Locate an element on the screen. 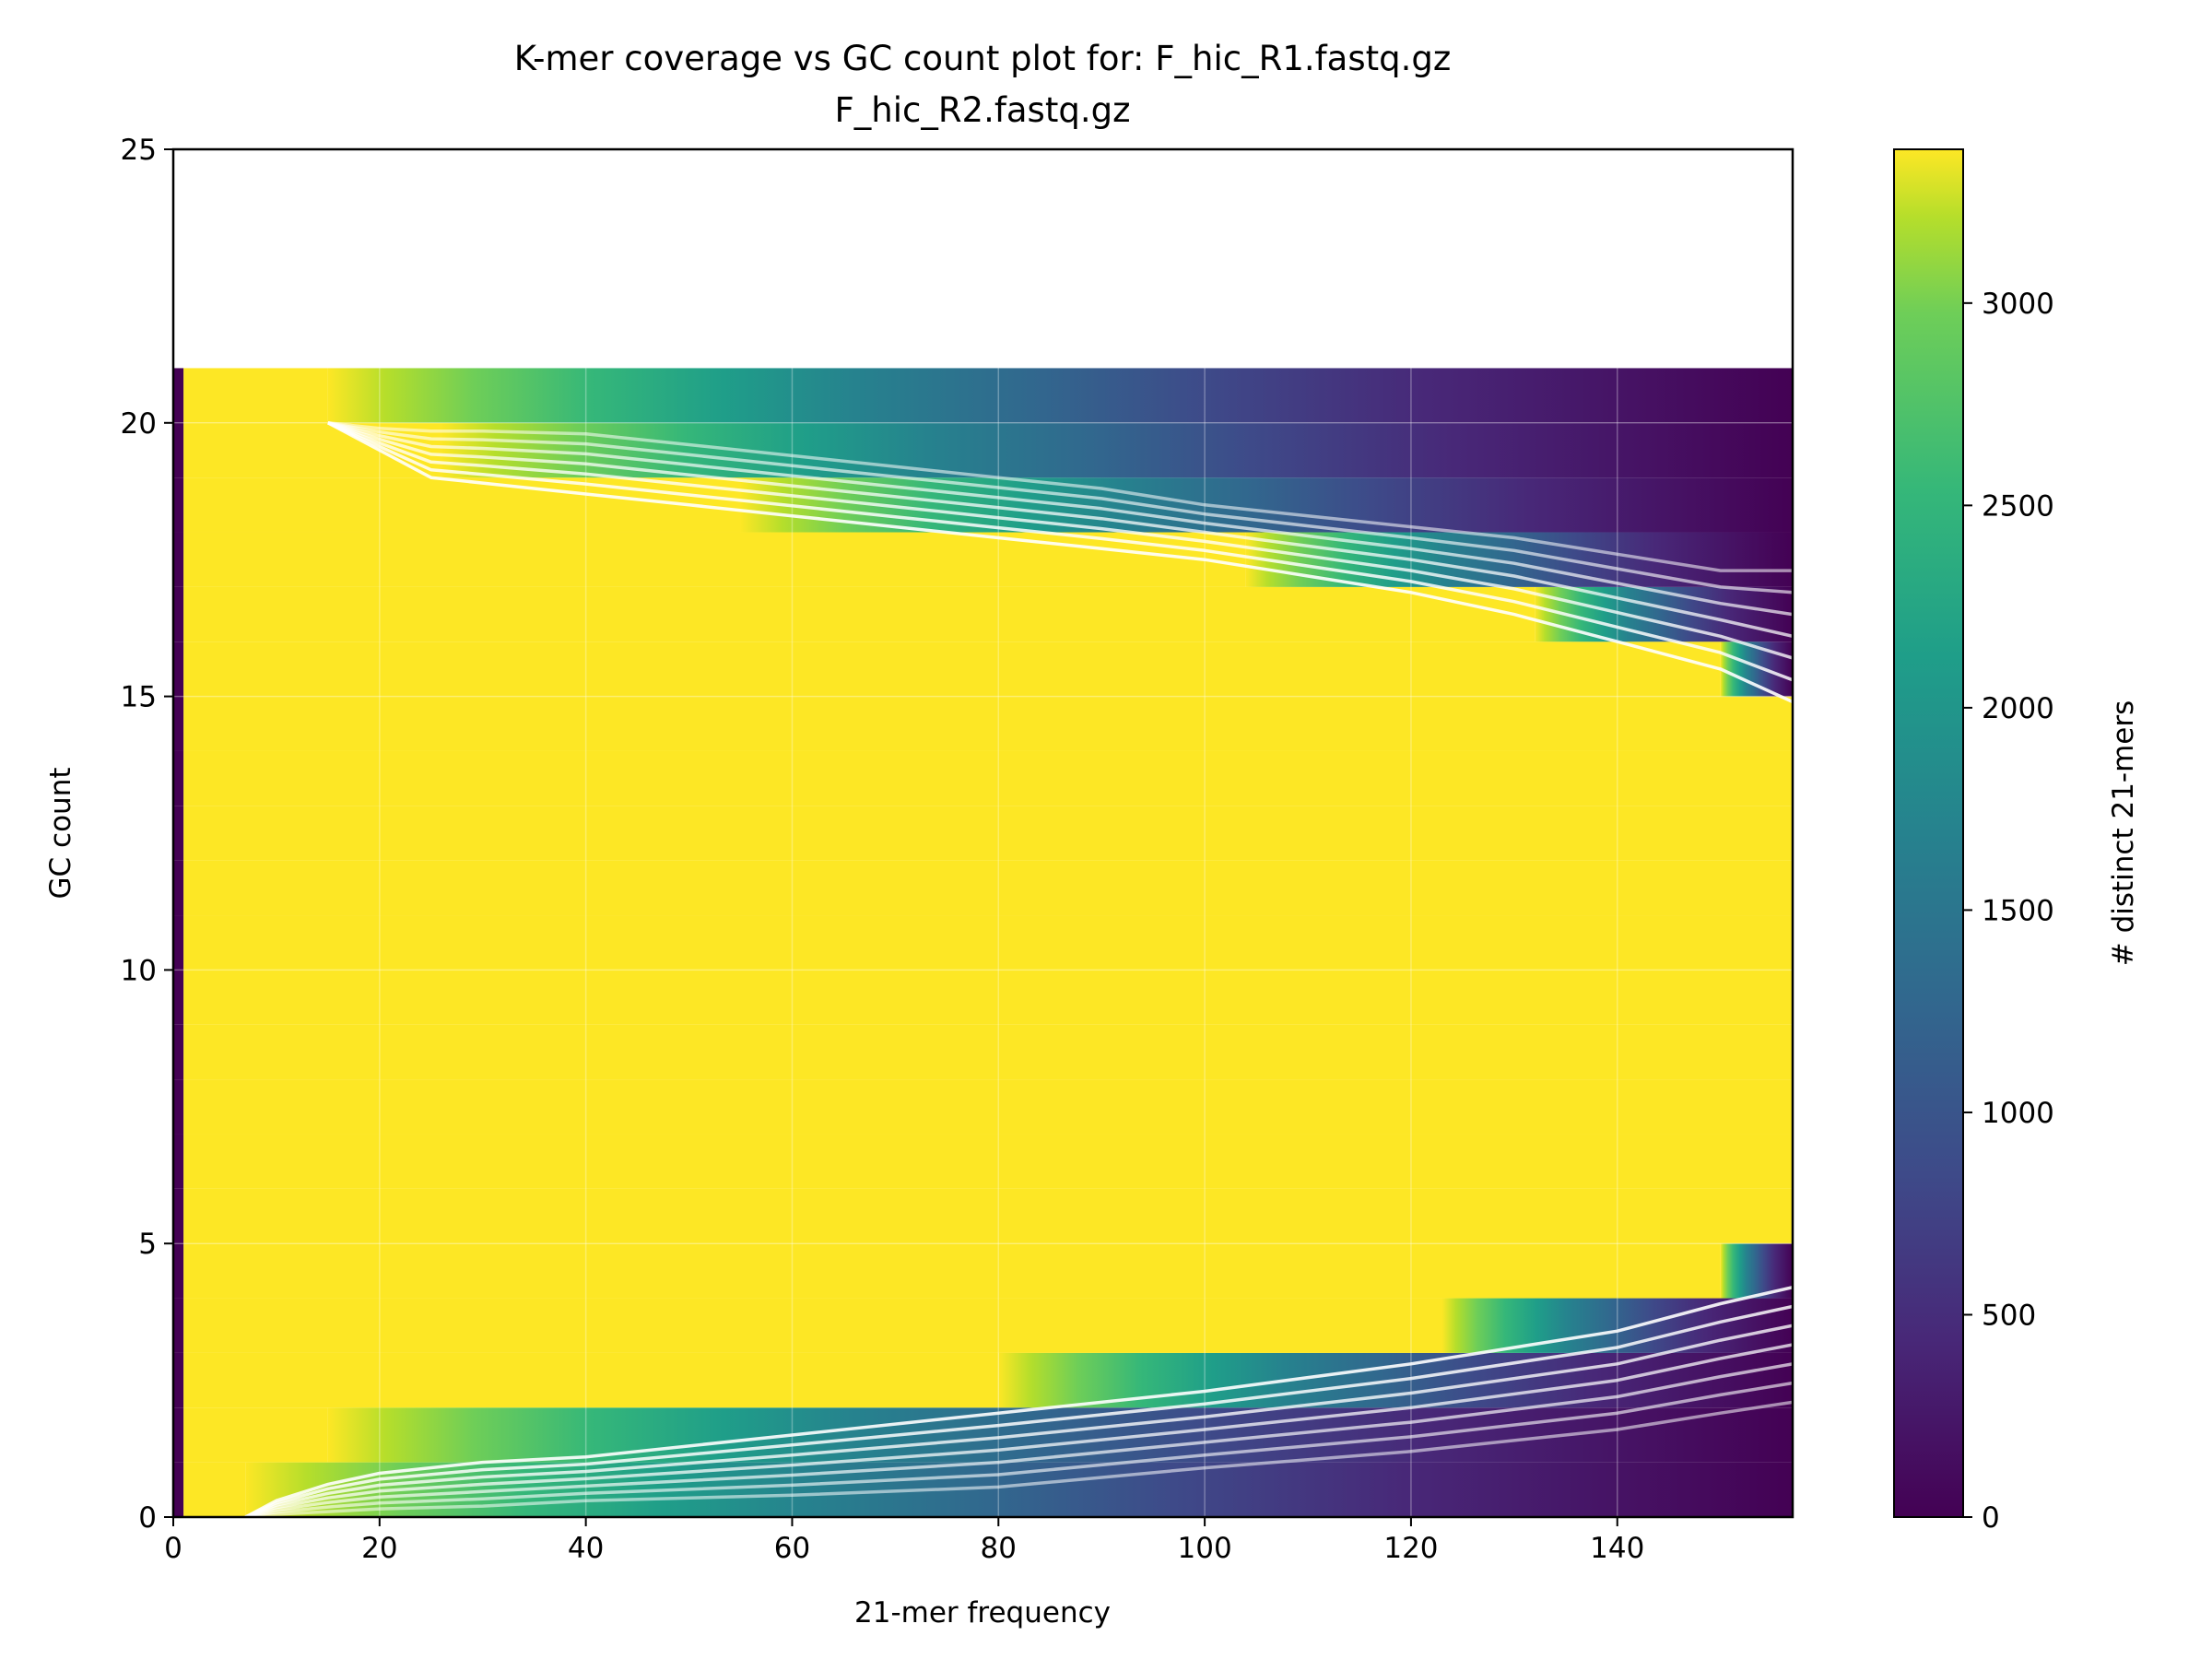  x-axis-label: 21-mer frequency is located at coordinates (982, 1613).